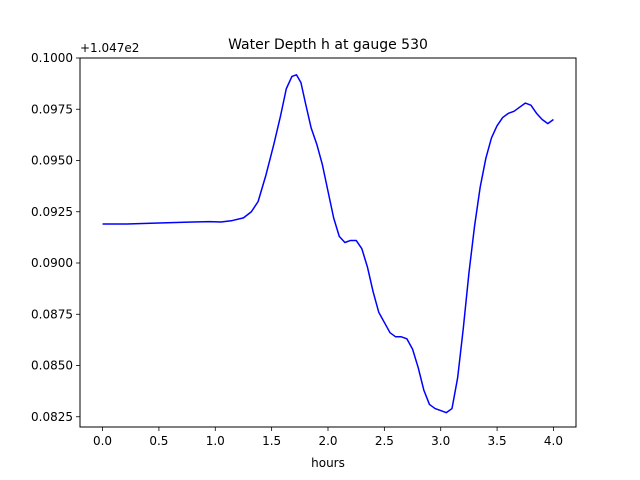 The height and width of the screenshot is (480, 640). What do you see at coordinates (52, 417) in the screenshot?
I see `y-tick-label: 0.0825` at bounding box center [52, 417].